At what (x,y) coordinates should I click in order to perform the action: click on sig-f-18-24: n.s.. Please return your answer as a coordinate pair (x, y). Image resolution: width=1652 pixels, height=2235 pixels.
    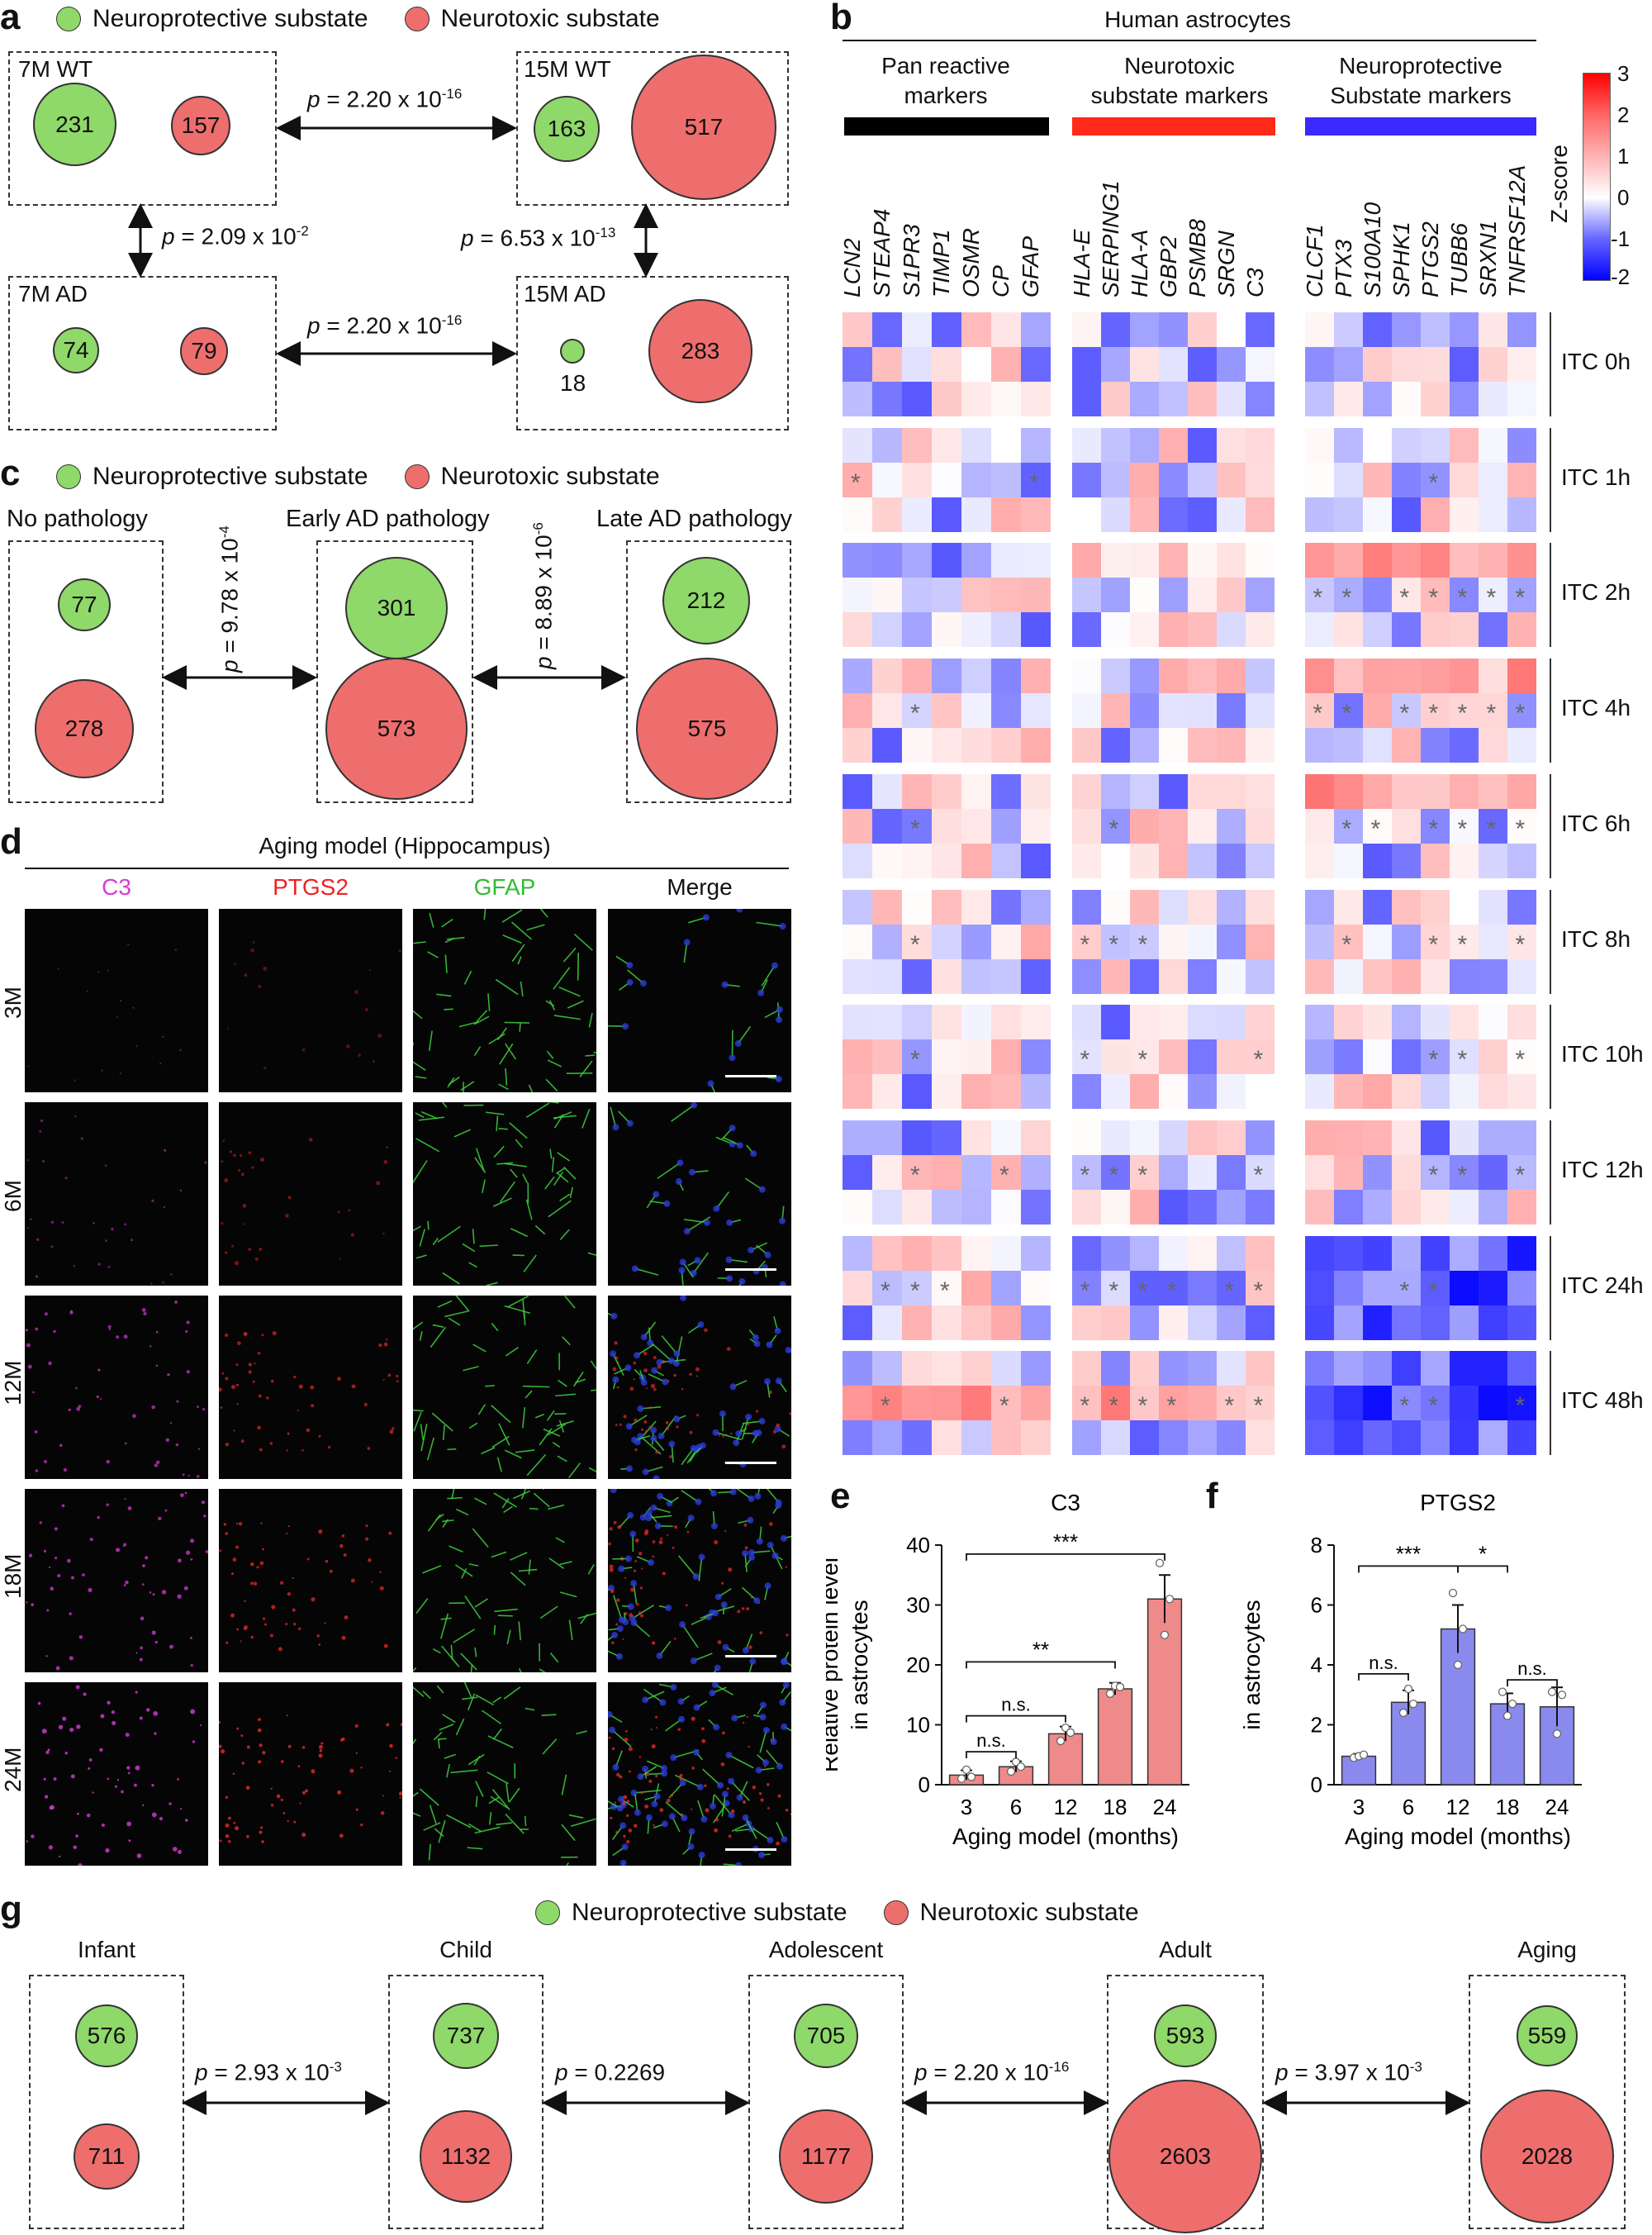
    Looking at the image, I should click on (1531, 1669).